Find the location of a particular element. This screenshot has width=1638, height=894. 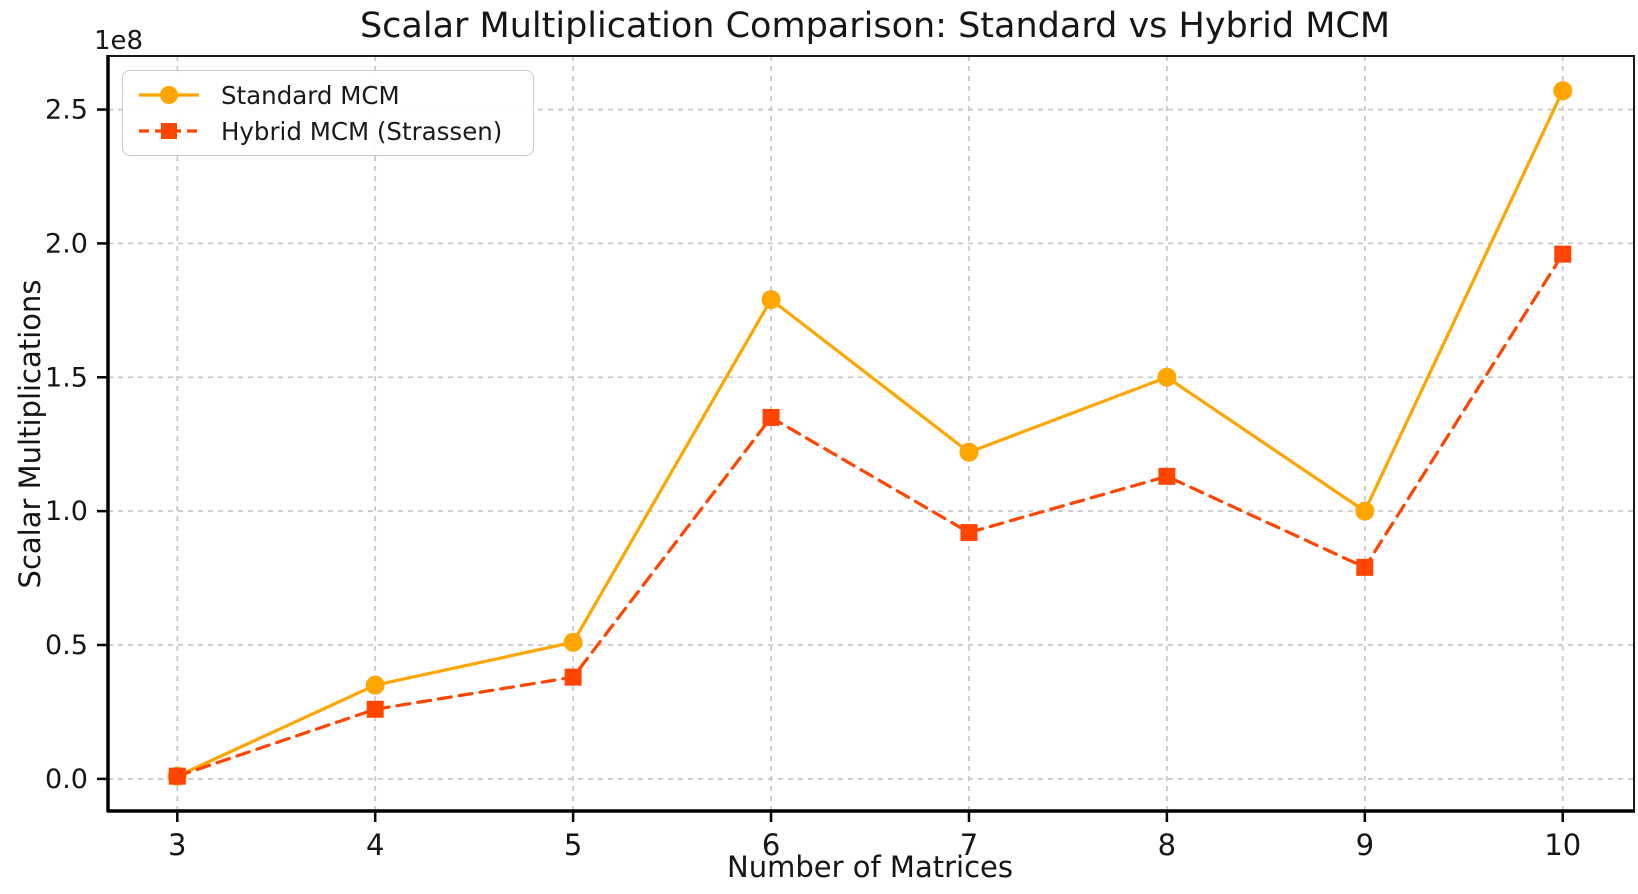

legend-item: Hybrid MCM (Strassen) is located at coordinates (328, 131).